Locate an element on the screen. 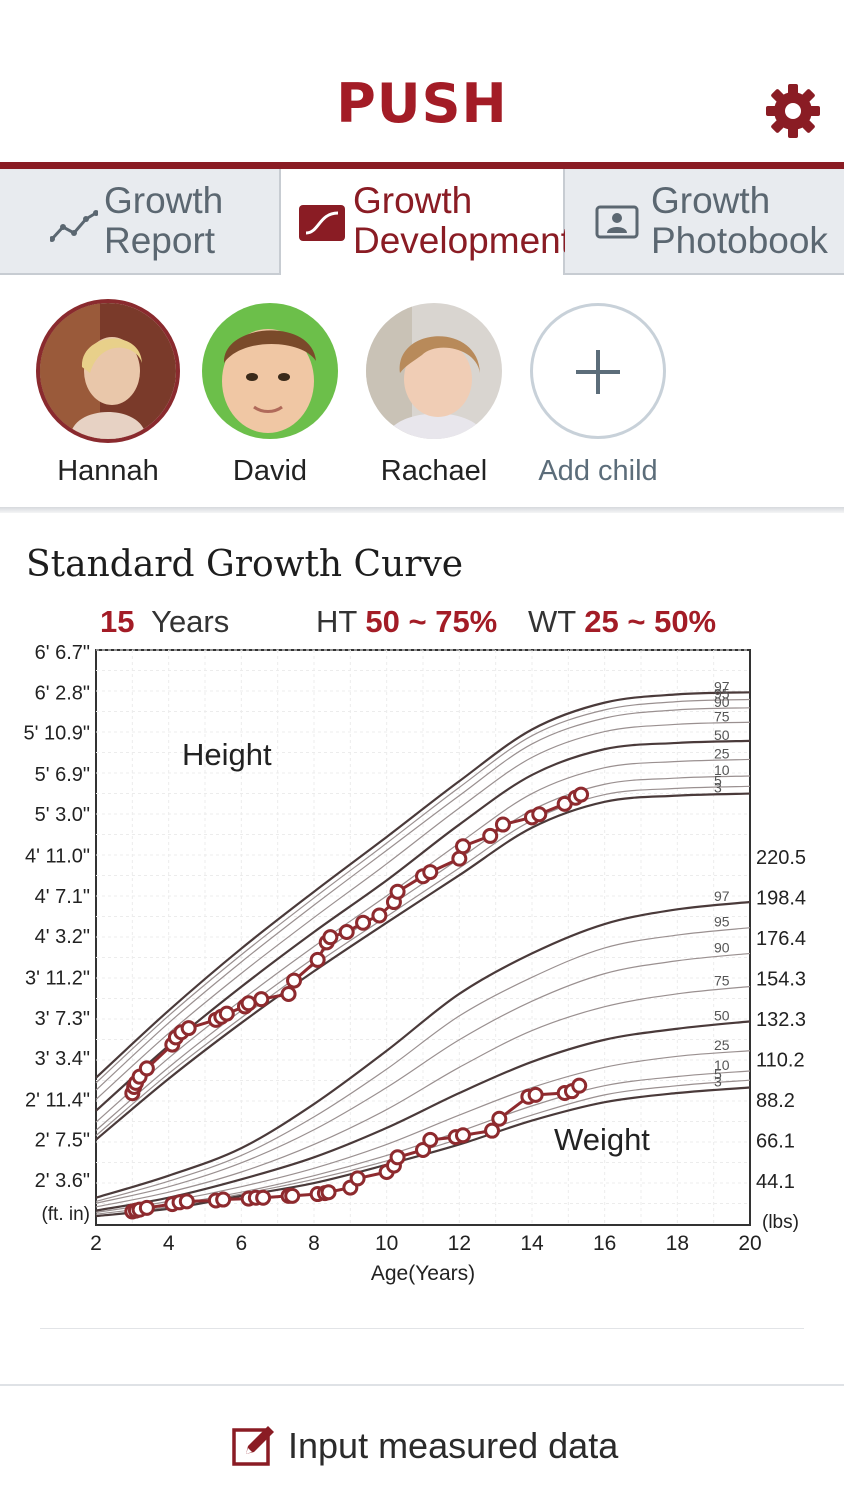  height-summary: HT 50 ~ 75% is located at coordinates (406, 624).